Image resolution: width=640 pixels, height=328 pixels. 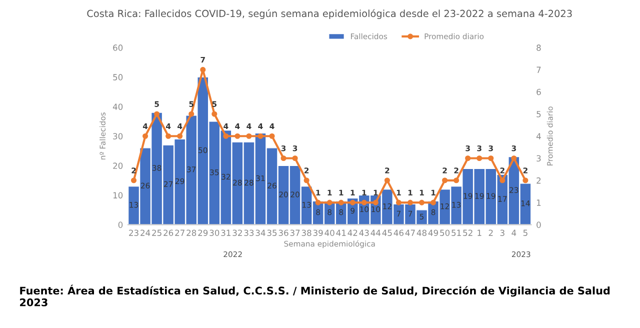 I want to click on x-tick-label: 41, so click(x=341, y=233).